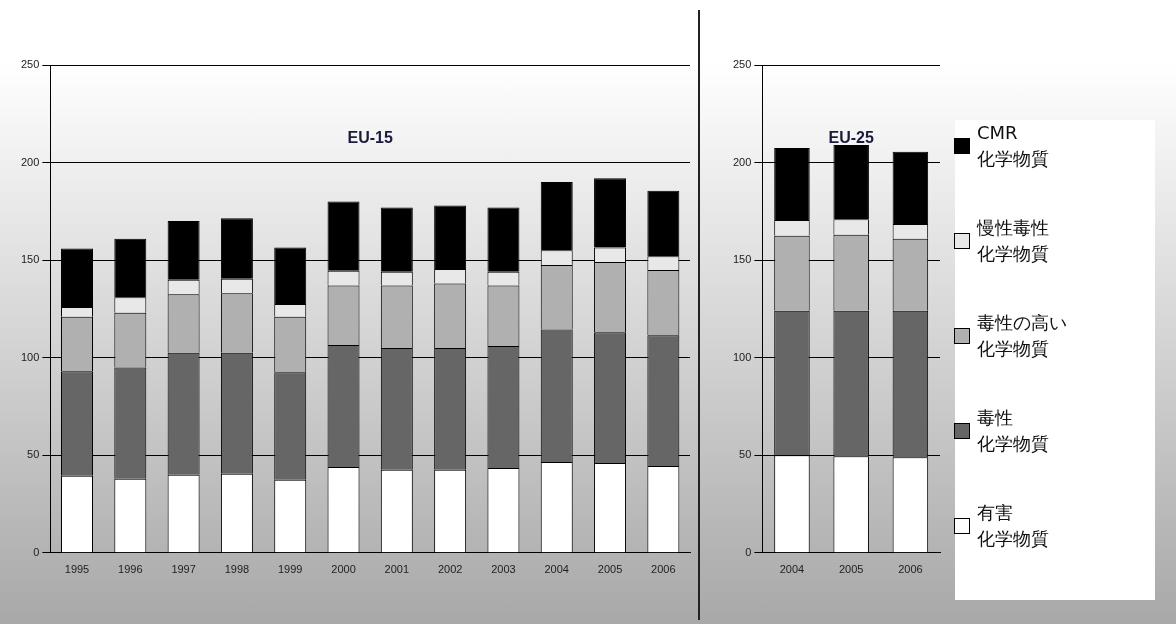 Image resolution: width=1176 pixels, height=624 pixels. What do you see at coordinates (503, 569) in the screenshot?
I see `x-tick-label: 2003` at bounding box center [503, 569].